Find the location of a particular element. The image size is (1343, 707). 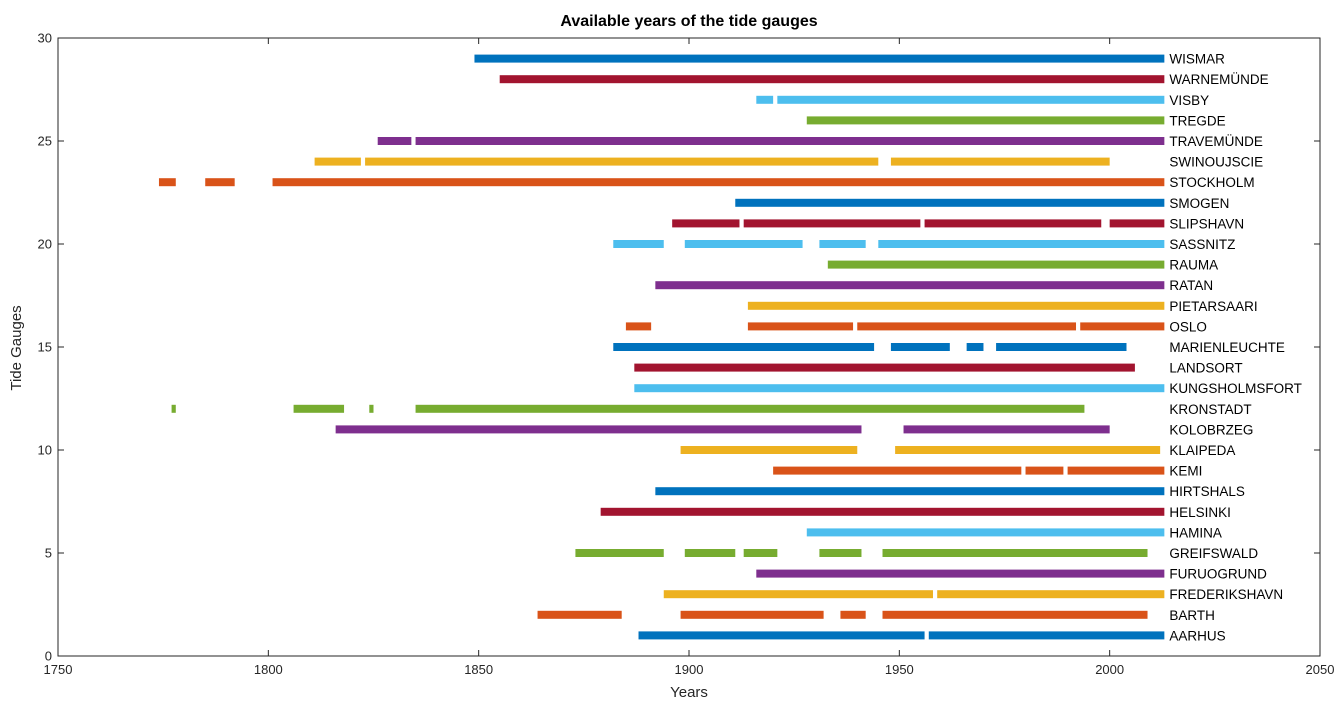

y-tick-label: 20 is located at coordinates (45, 244).